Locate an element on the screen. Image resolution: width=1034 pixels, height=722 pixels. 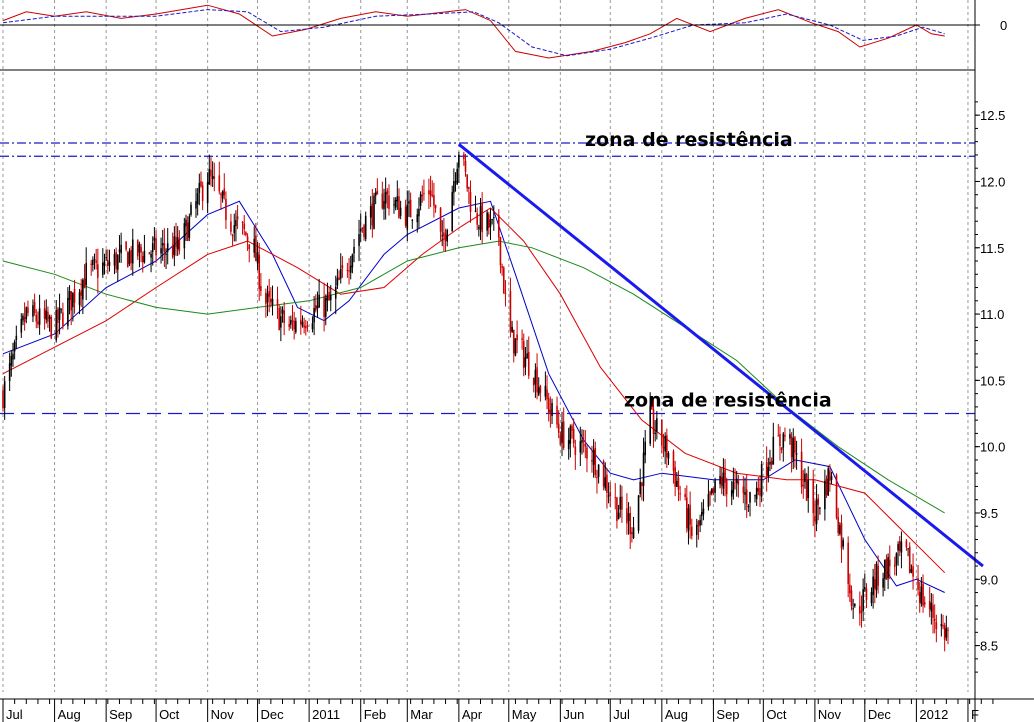
x-tick-label: 2012 is located at coordinates (933, 714).